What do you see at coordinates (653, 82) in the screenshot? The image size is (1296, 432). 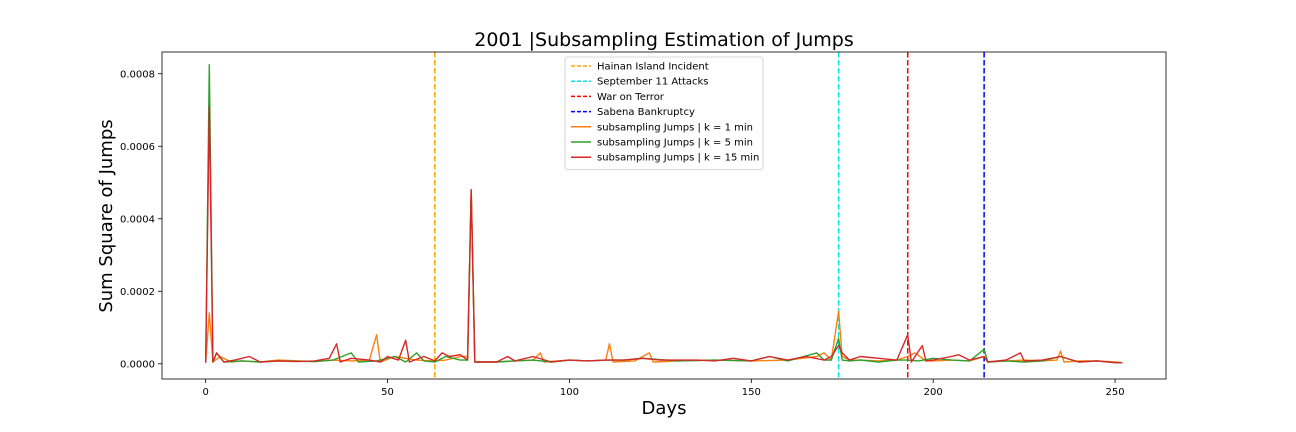 I see `legend-label: September 11 Attacks` at bounding box center [653, 82].